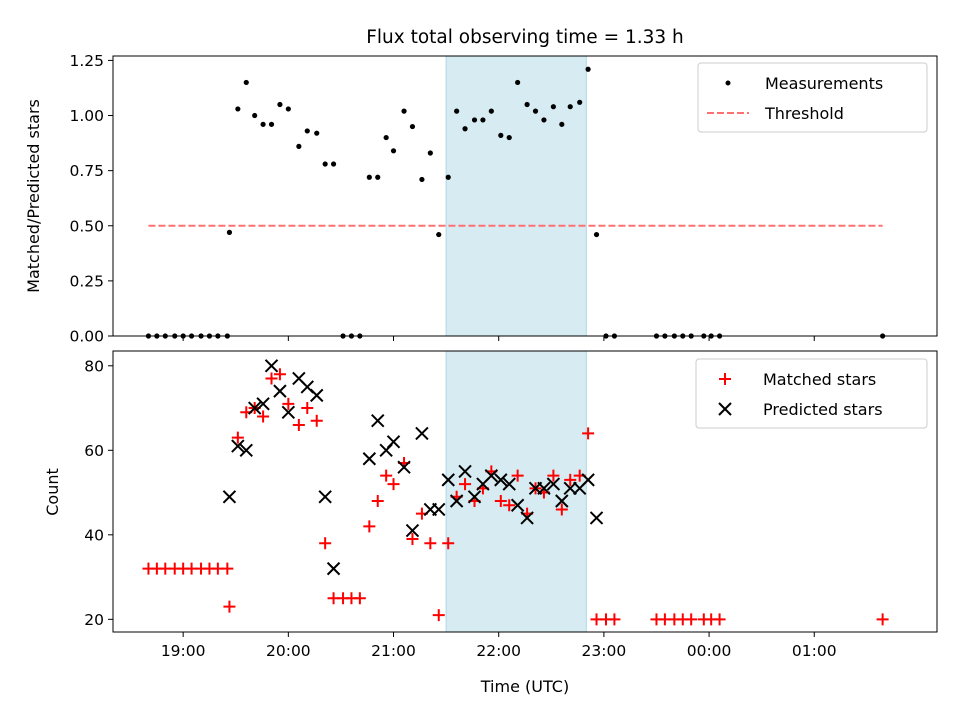  Describe the element at coordinates (812, 97) in the screenshot. I see `legend-frame` at that location.